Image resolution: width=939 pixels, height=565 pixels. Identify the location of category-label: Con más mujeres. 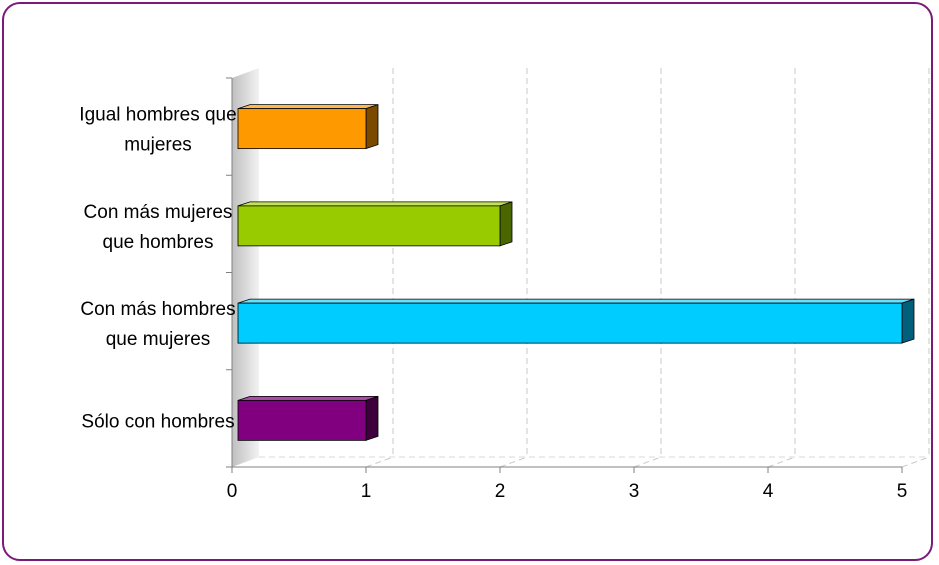
(158, 212).